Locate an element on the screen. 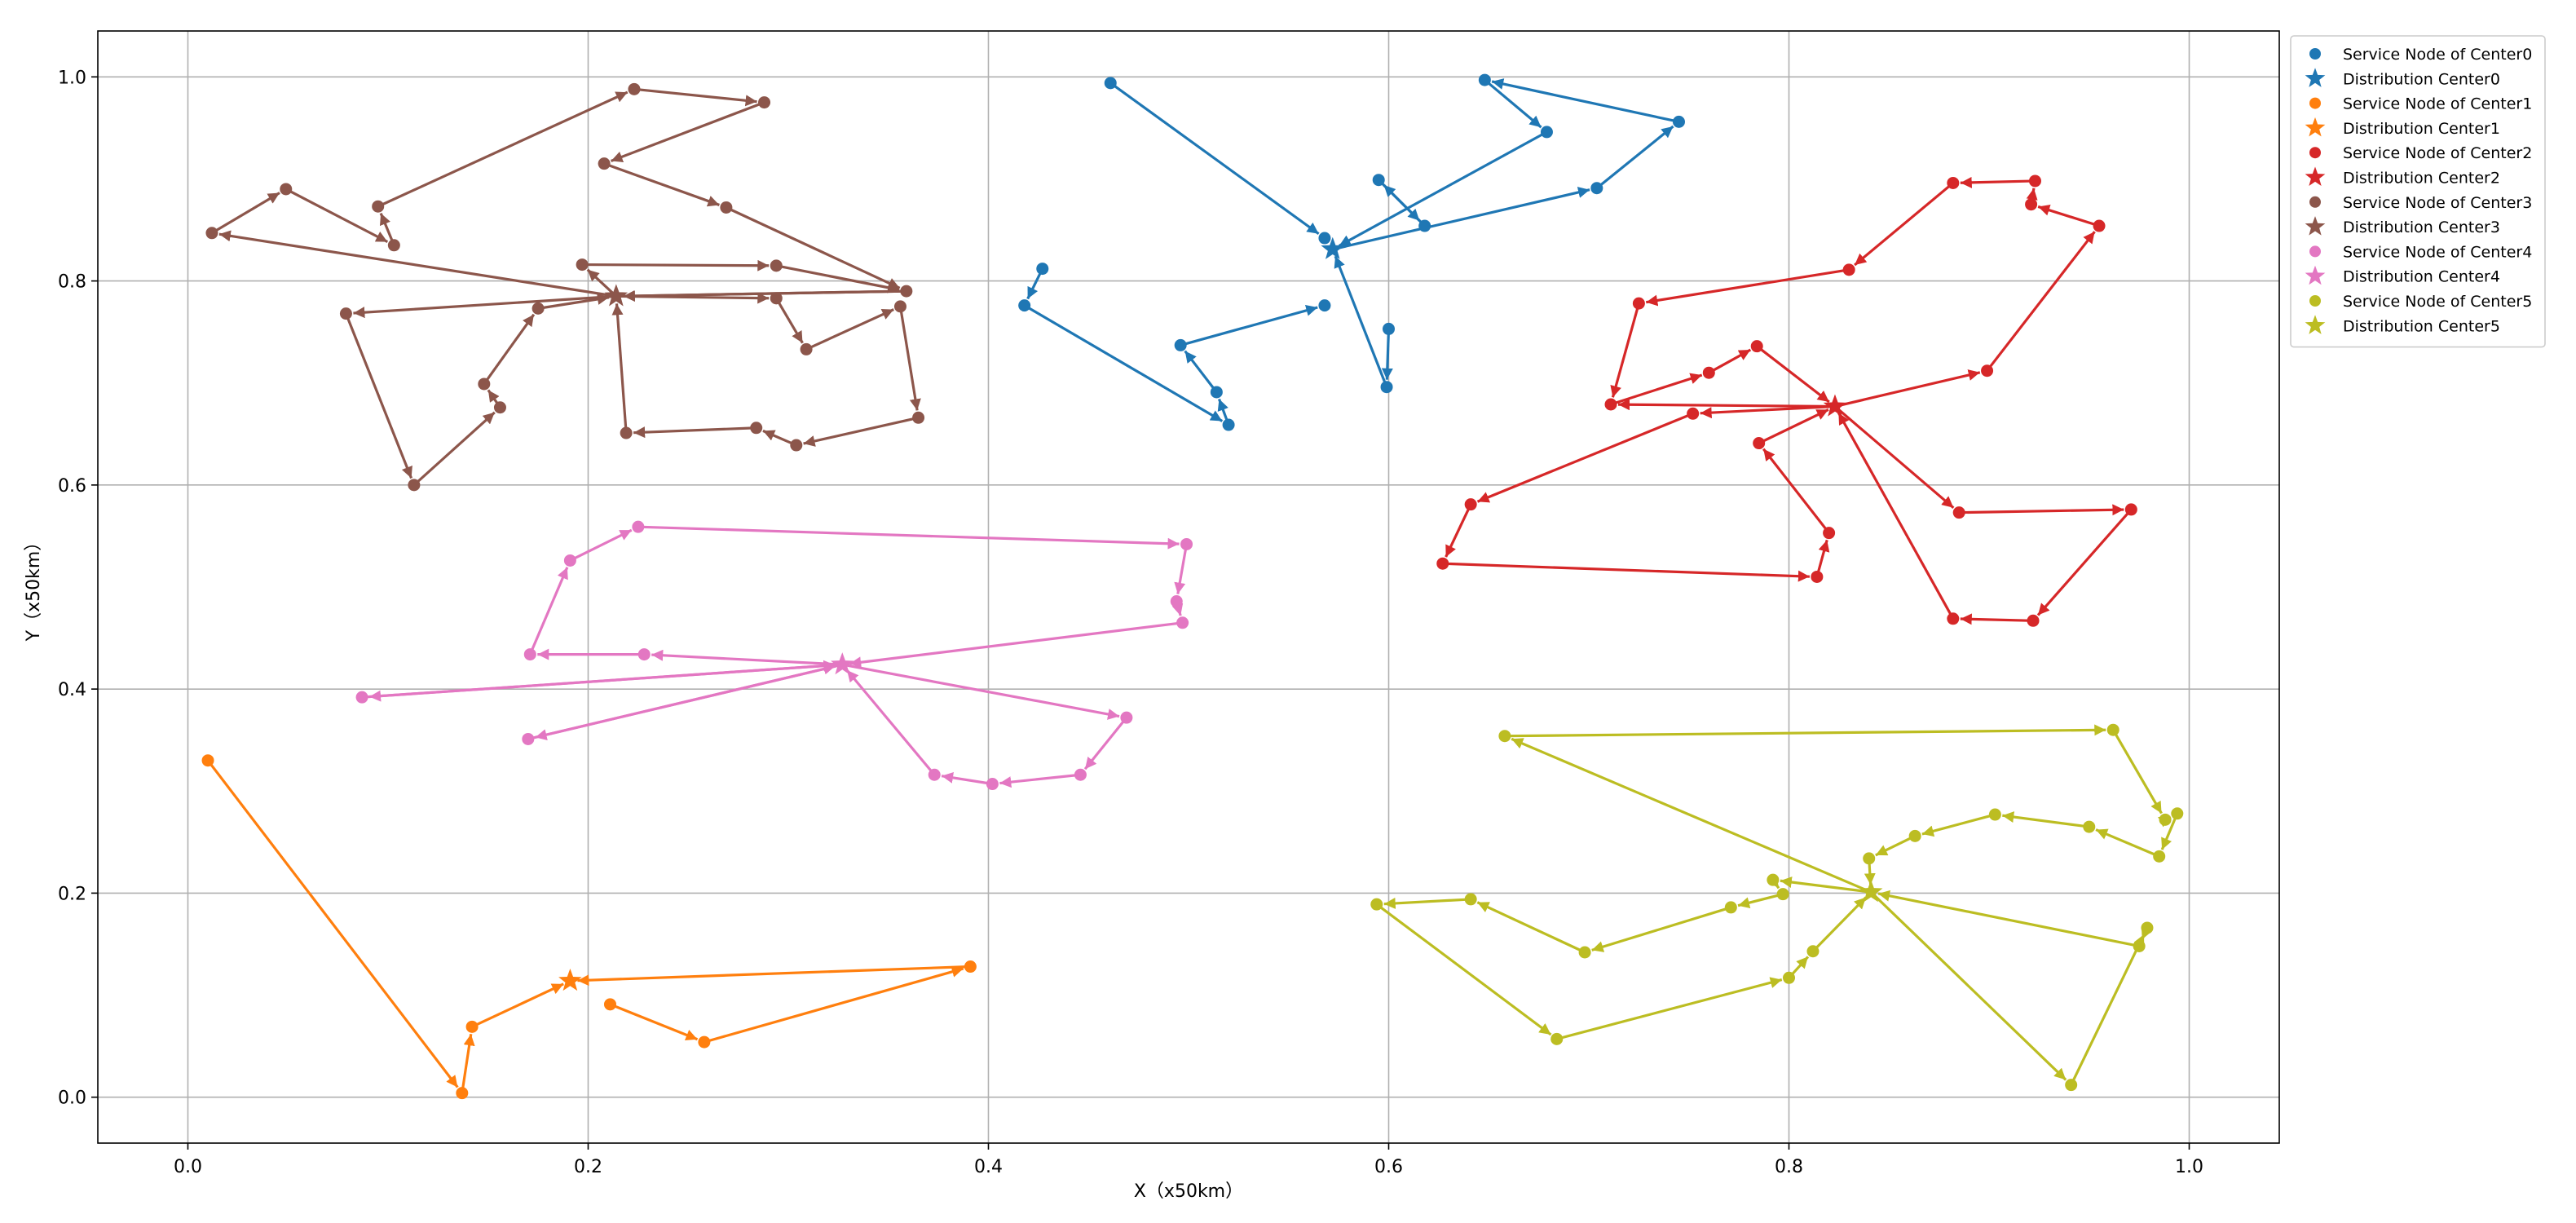 This screenshot has width=2576, height=1223. legend-marker-node2 is located at coordinates (2315, 153).